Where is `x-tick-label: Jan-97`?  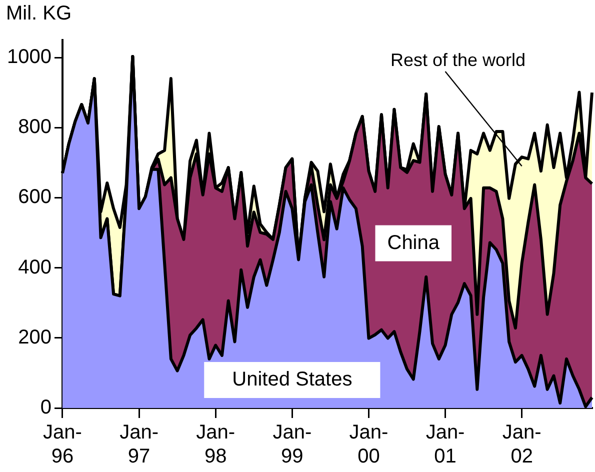
x-tick-label: Jan-97 is located at coordinates (139, 445).